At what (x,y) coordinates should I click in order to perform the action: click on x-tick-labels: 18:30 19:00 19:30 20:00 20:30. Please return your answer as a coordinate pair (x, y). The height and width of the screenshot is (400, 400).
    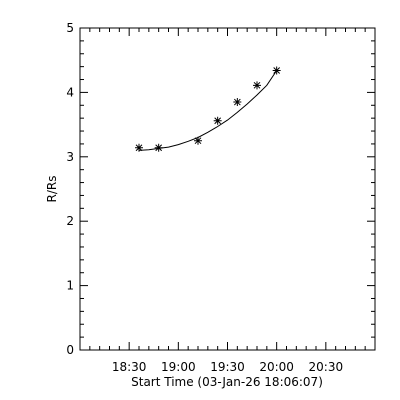
    Looking at the image, I should click on (227, 367).